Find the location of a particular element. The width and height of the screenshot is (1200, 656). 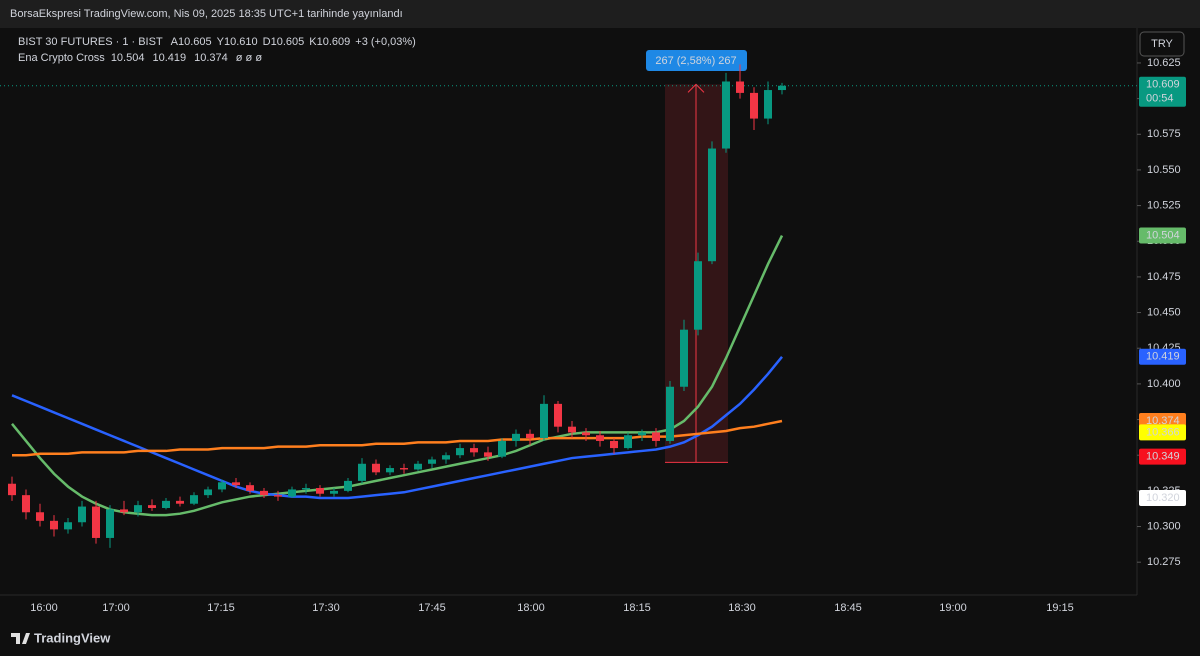

y-tick-label: 10.300 is located at coordinates (1164, 526).